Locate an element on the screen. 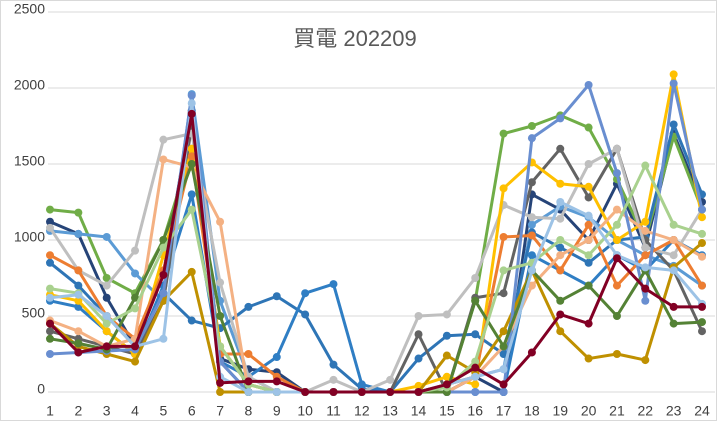 Image resolution: width=725 pixels, height=423 pixels. x-tick-label: 21 is located at coordinates (617, 411).